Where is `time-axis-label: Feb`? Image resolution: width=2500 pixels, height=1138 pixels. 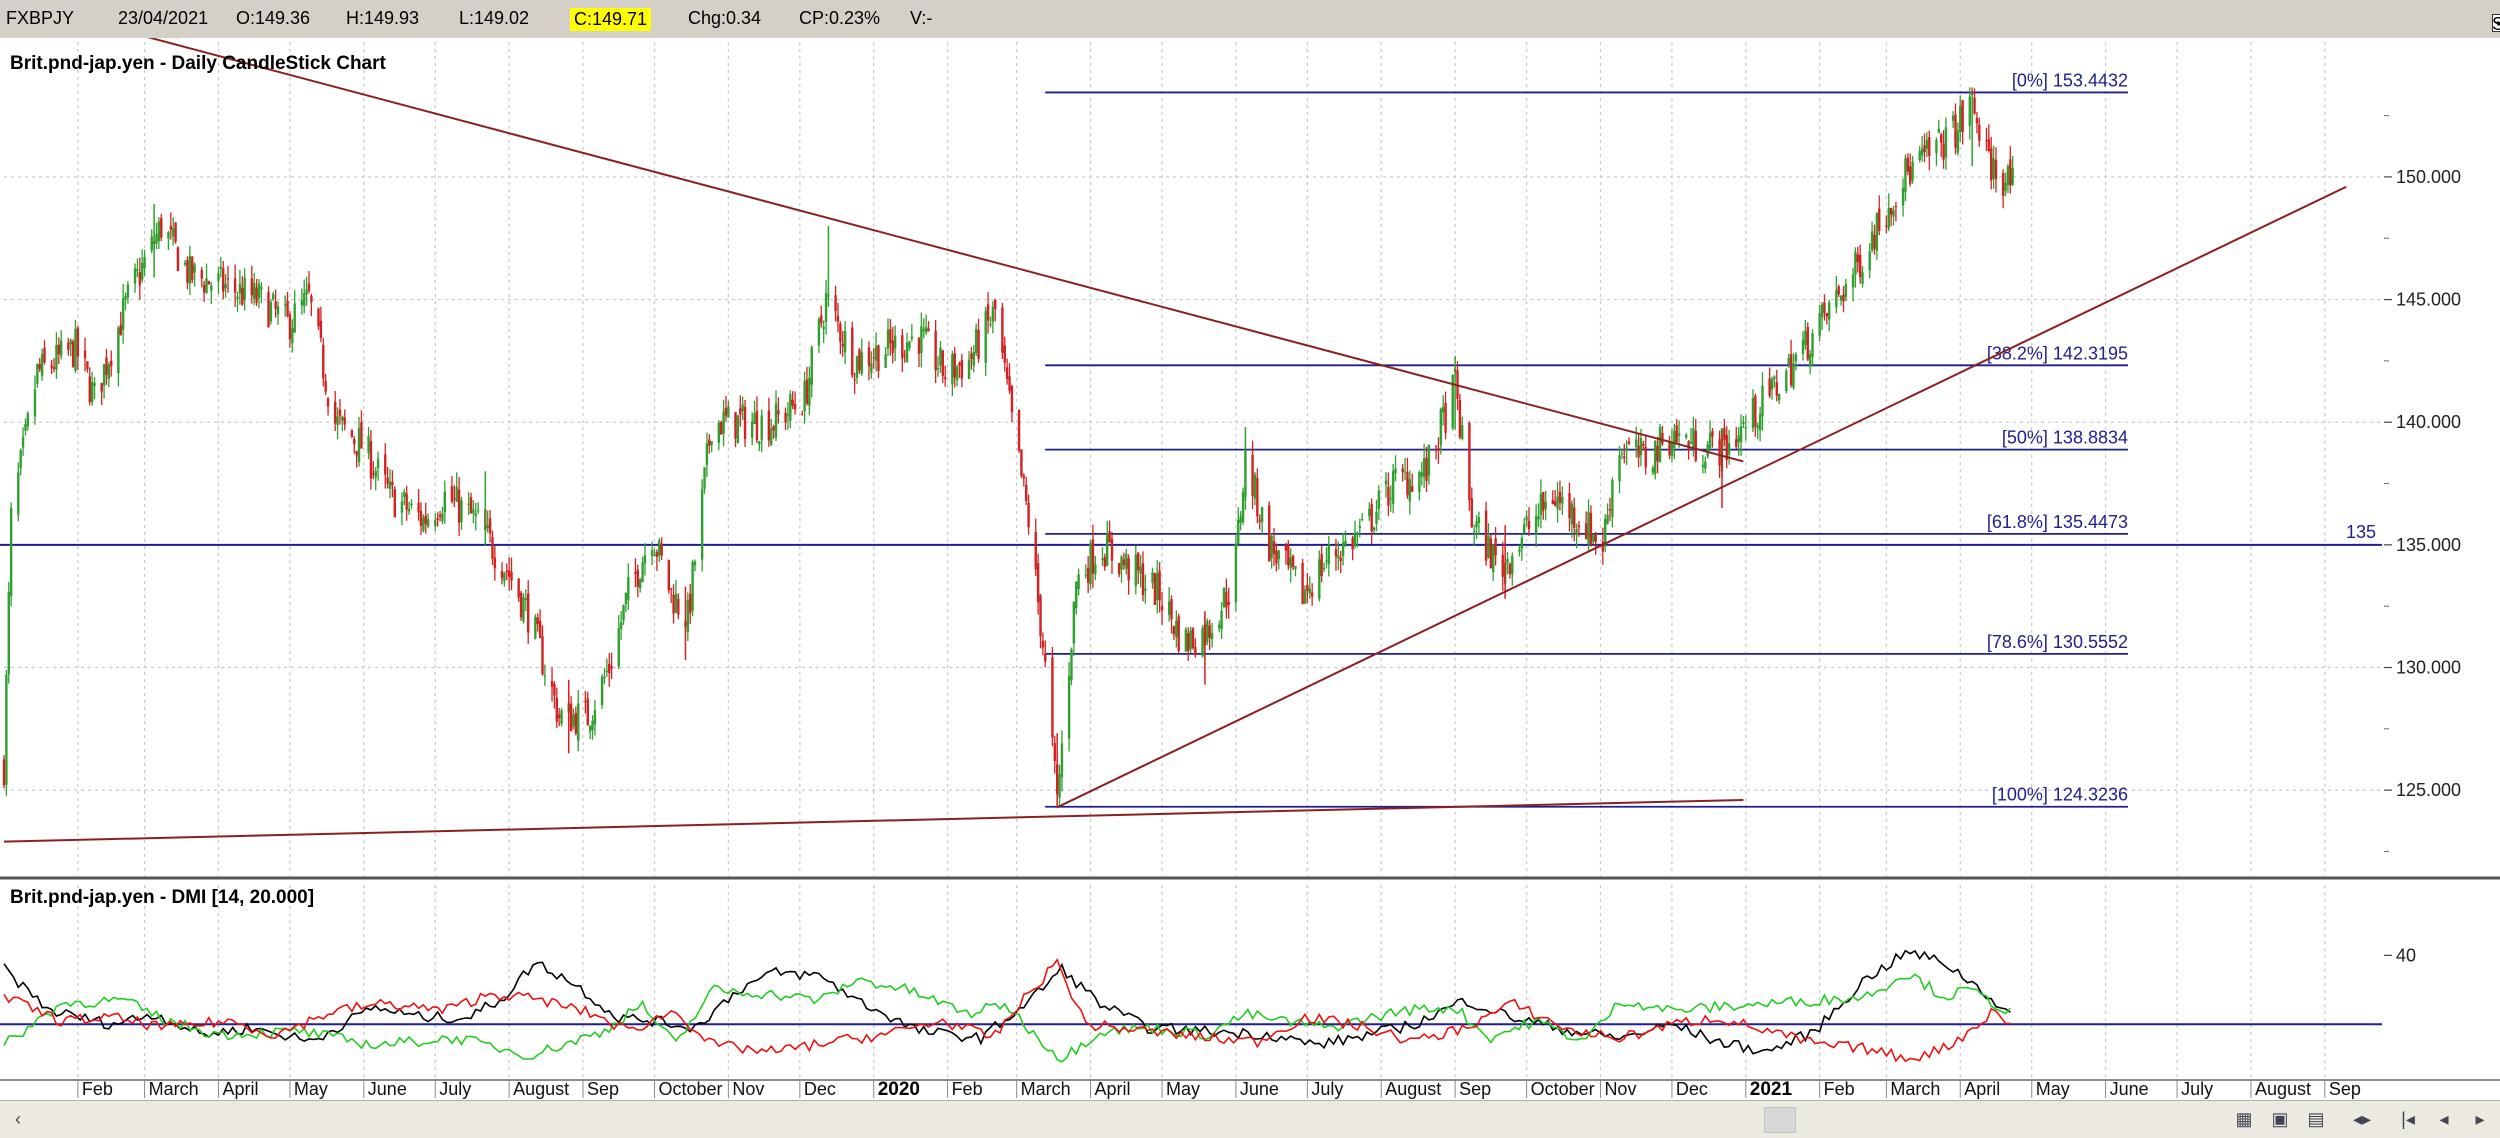 time-axis-label: Feb is located at coordinates (967, 1089).